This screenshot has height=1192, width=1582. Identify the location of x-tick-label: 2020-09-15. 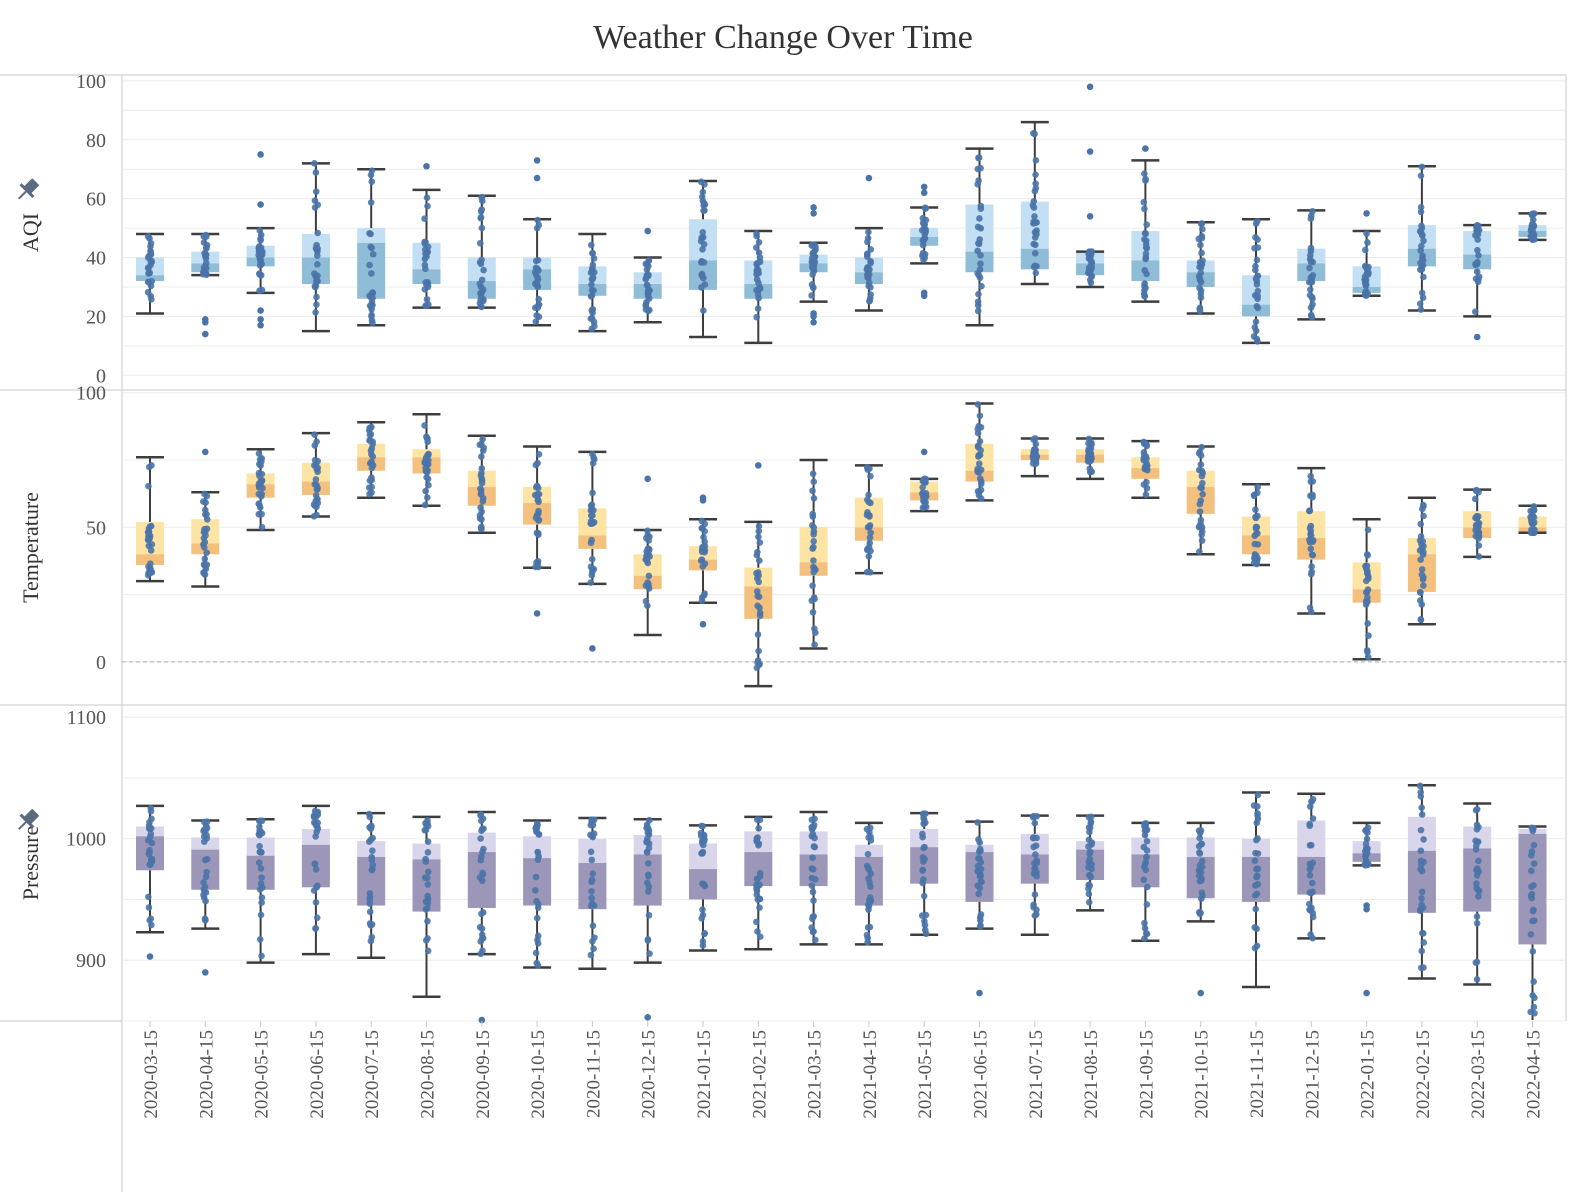
(483, 1074).